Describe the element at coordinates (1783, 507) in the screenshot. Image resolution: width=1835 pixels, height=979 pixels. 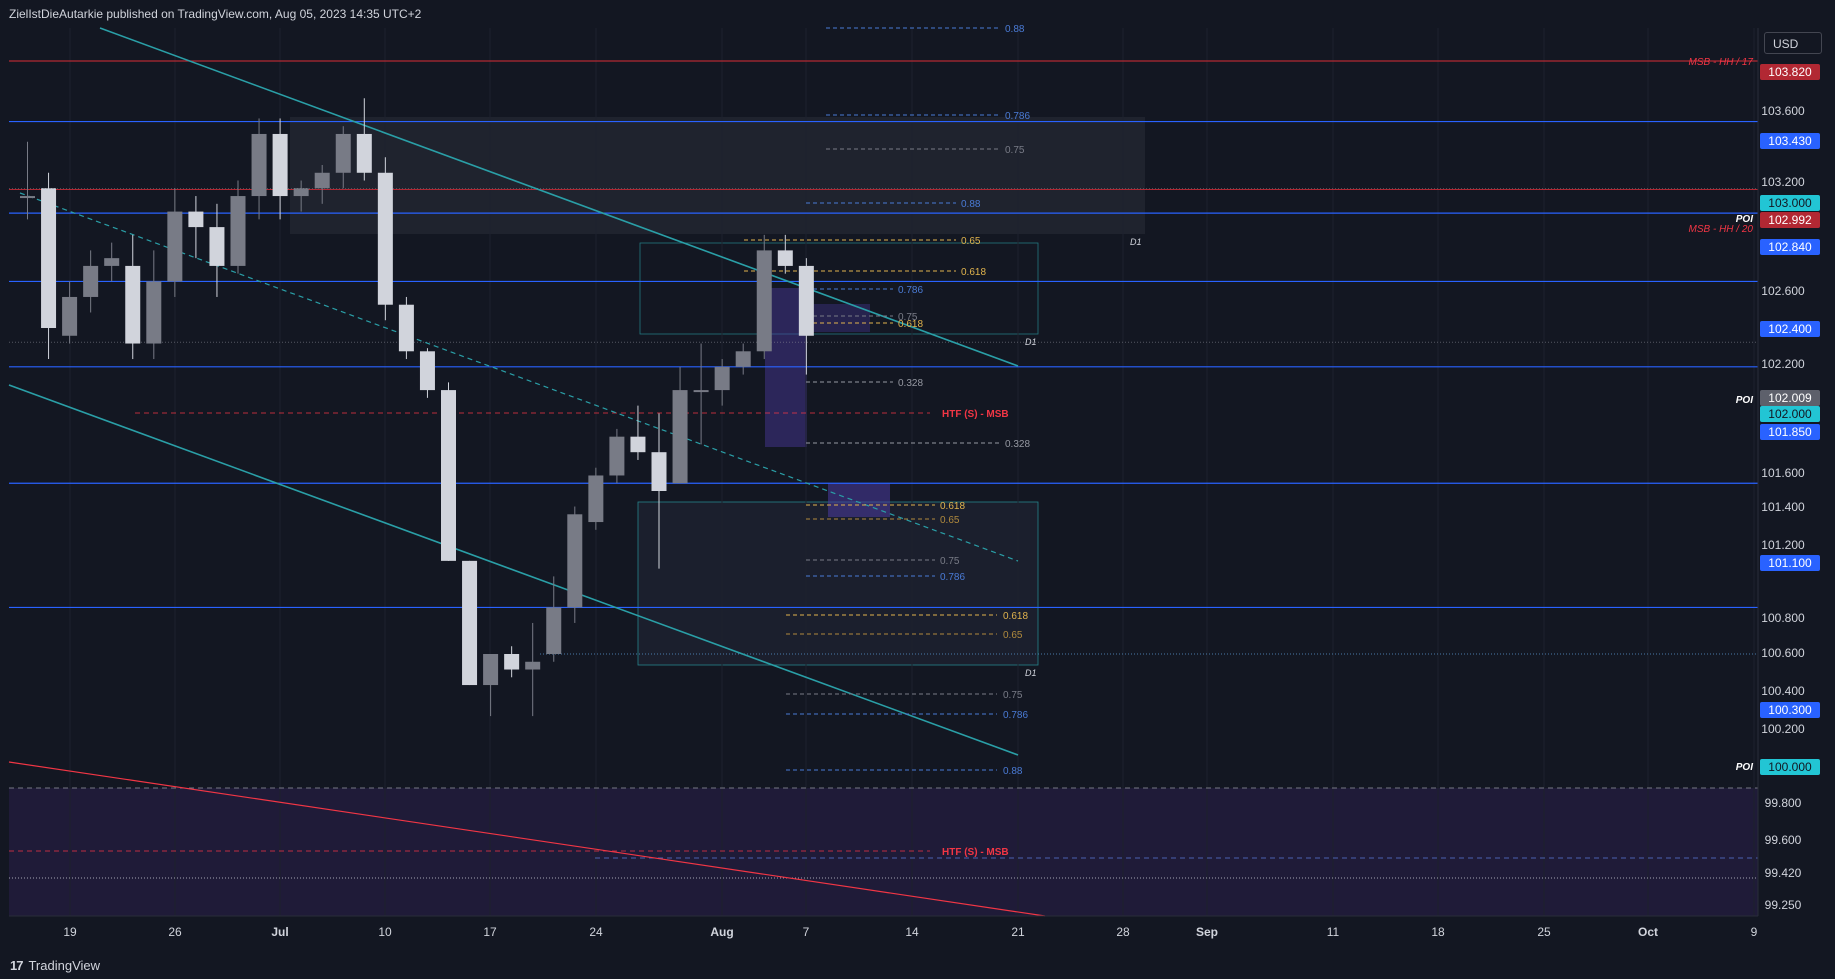
I see `y-tick-5: 101.400` at that location.